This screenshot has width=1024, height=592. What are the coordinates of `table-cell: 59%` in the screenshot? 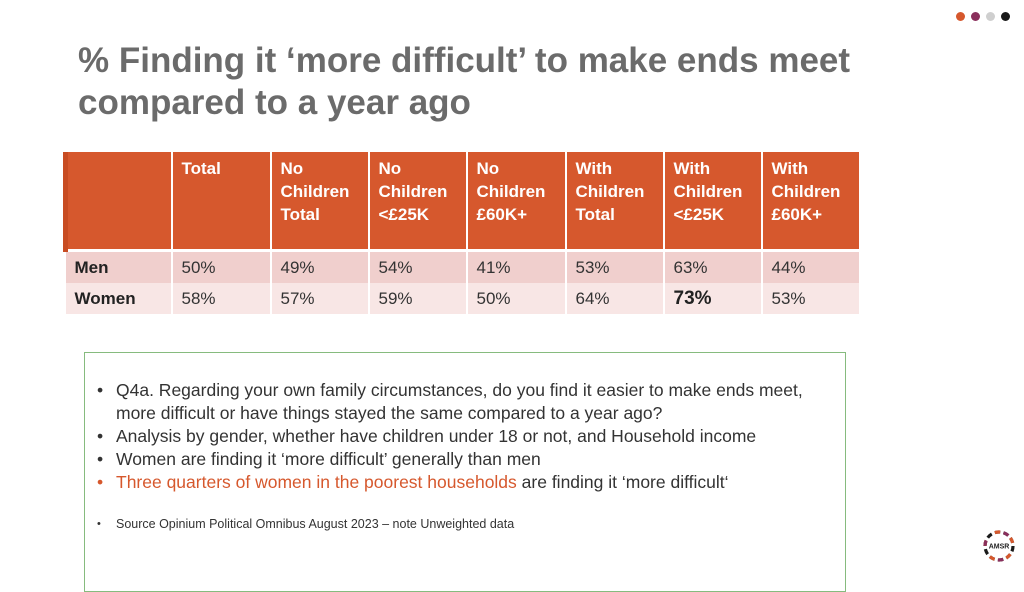 It's located at (418, 298).